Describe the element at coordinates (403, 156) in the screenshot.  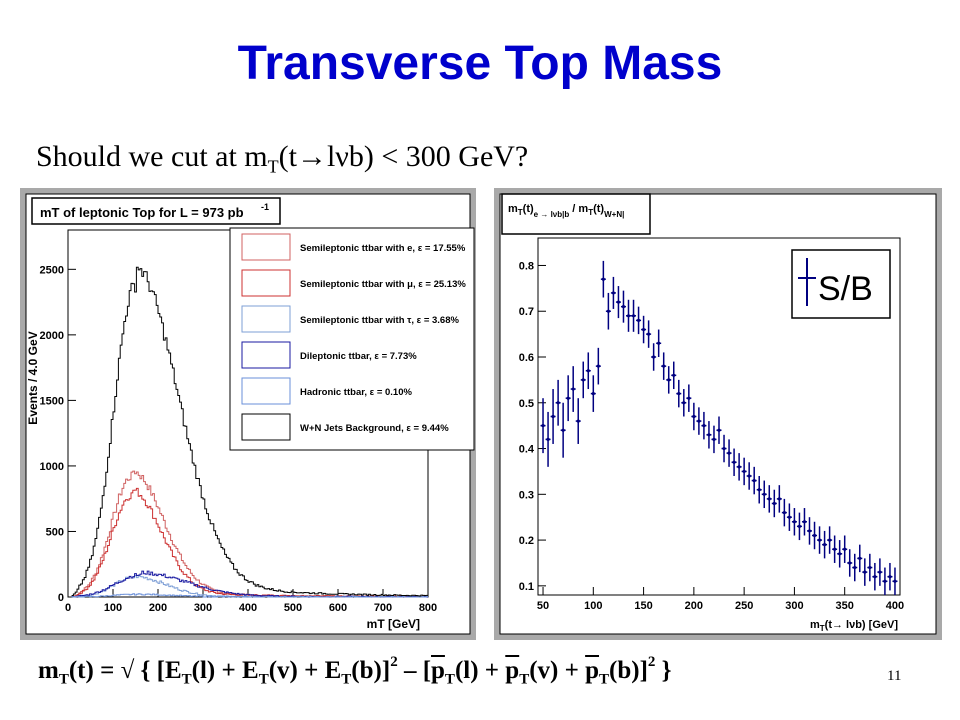
I see `subtitle-text-end: (t→lνb) < 300 GeV?` at that location.